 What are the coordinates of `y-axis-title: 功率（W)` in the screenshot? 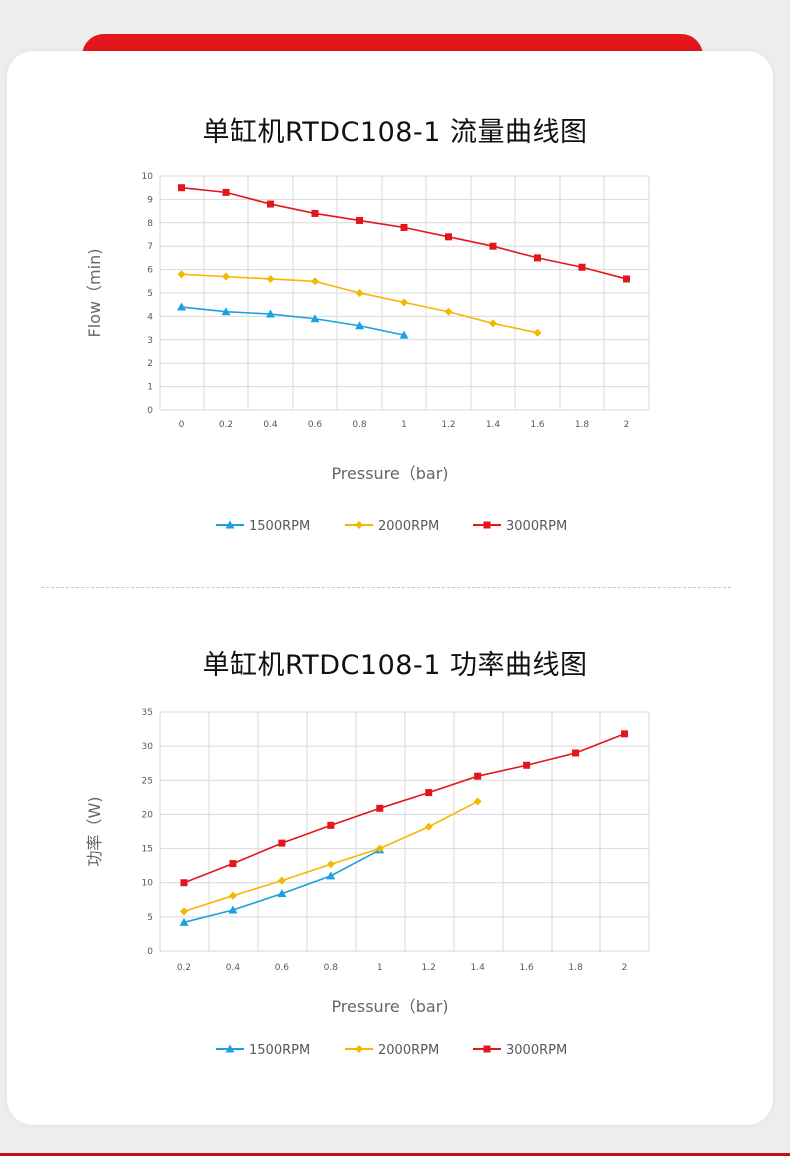 It's located at (94, 831).